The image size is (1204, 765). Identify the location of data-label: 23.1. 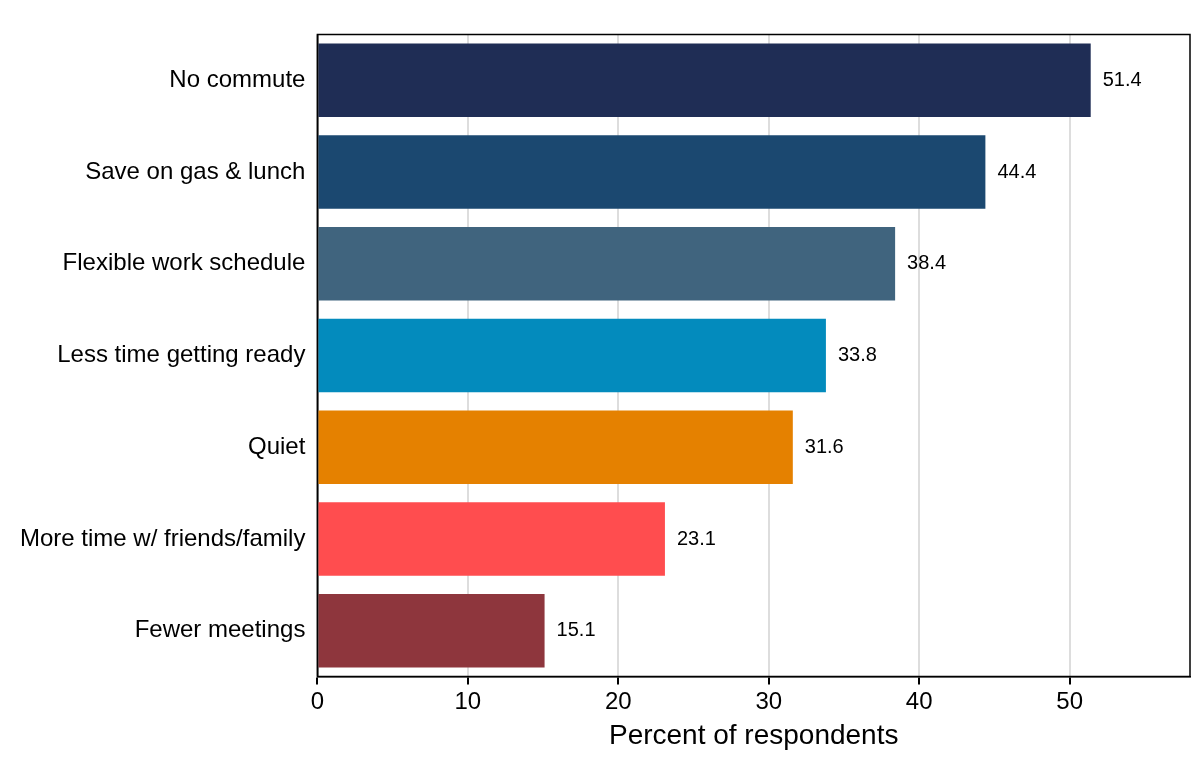
(696, 537).